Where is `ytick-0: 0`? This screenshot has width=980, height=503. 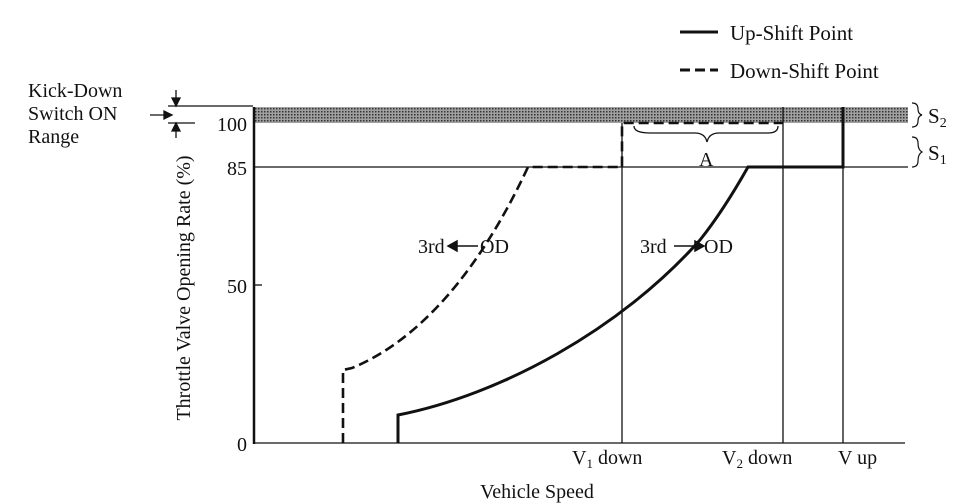 ytick-0: 0 is located at coordinates (242, 445).